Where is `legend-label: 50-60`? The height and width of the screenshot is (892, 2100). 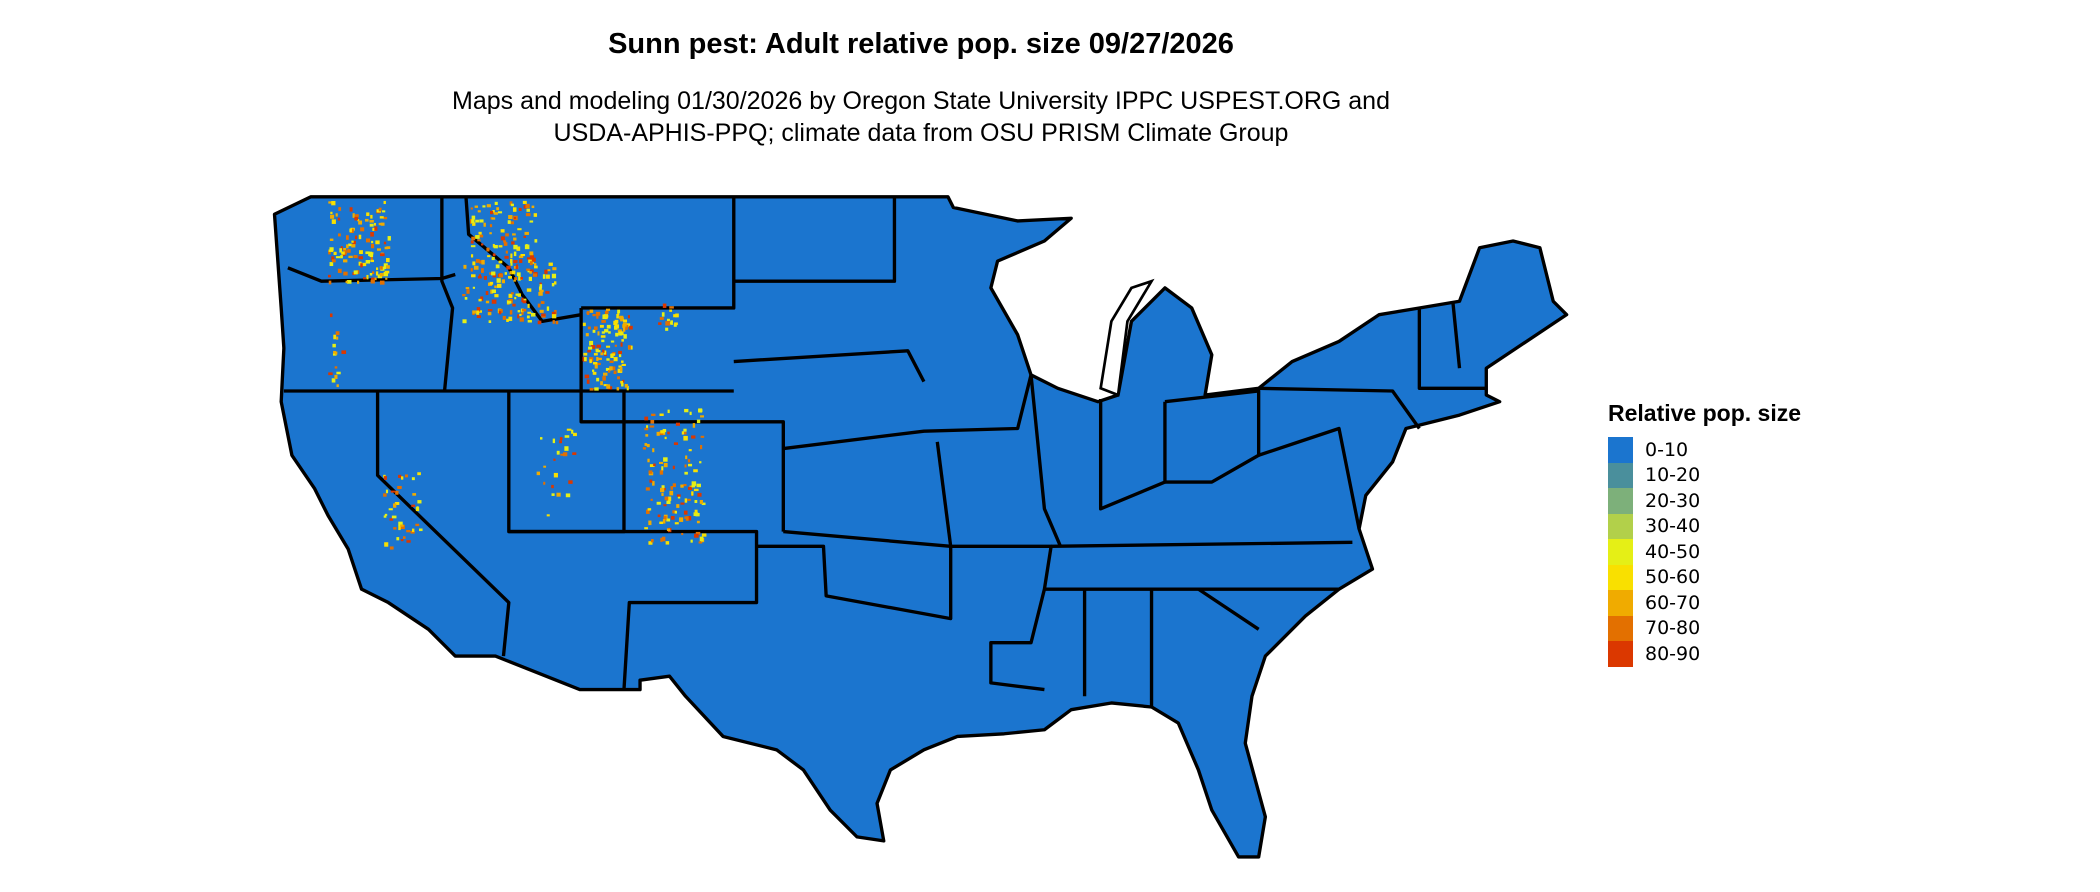 legend-label: 50-60 is located at coordinates (1673, 577).